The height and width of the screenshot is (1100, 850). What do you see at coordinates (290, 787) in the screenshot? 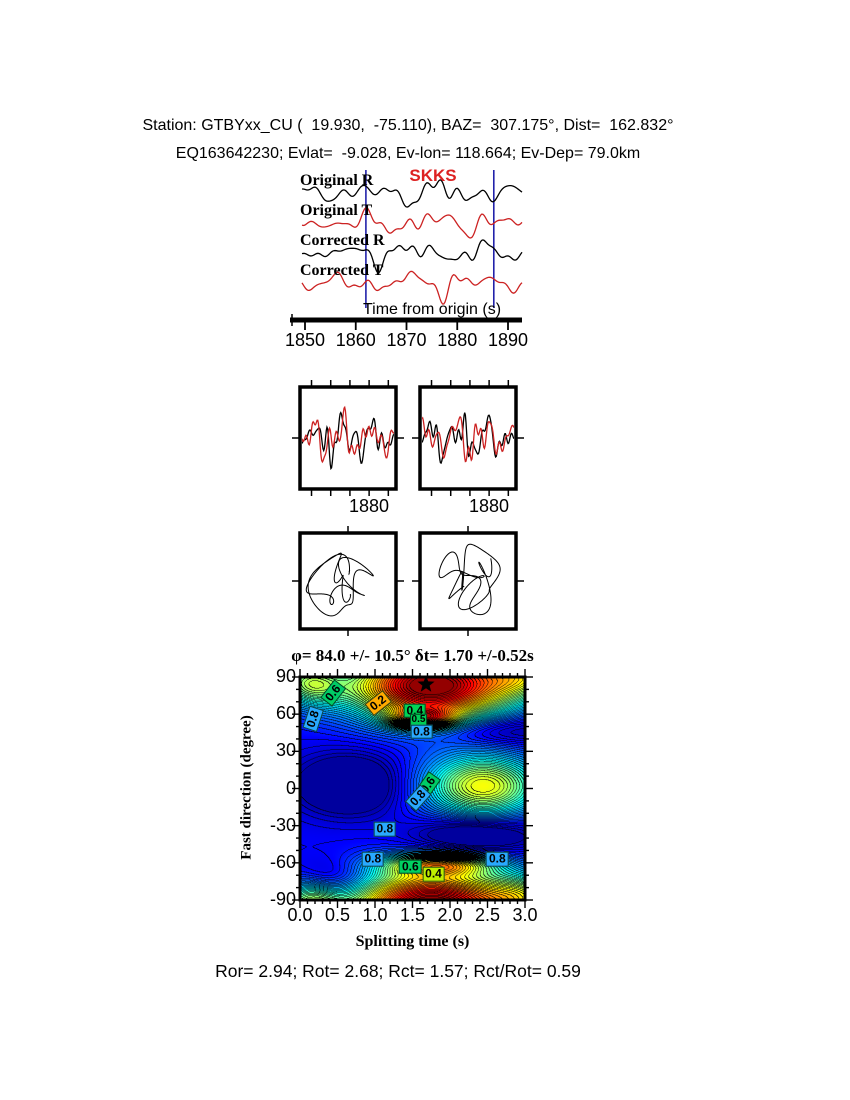
I see `fast-direction-tick-label: 0` at bounding box center [290, 787].